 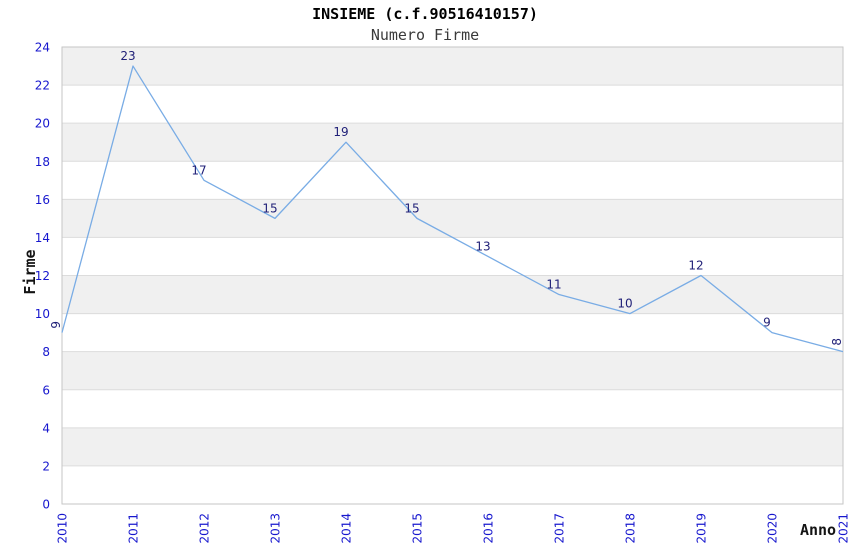 I want to click on y-tick-label: 0, so click(x=46, y=505).